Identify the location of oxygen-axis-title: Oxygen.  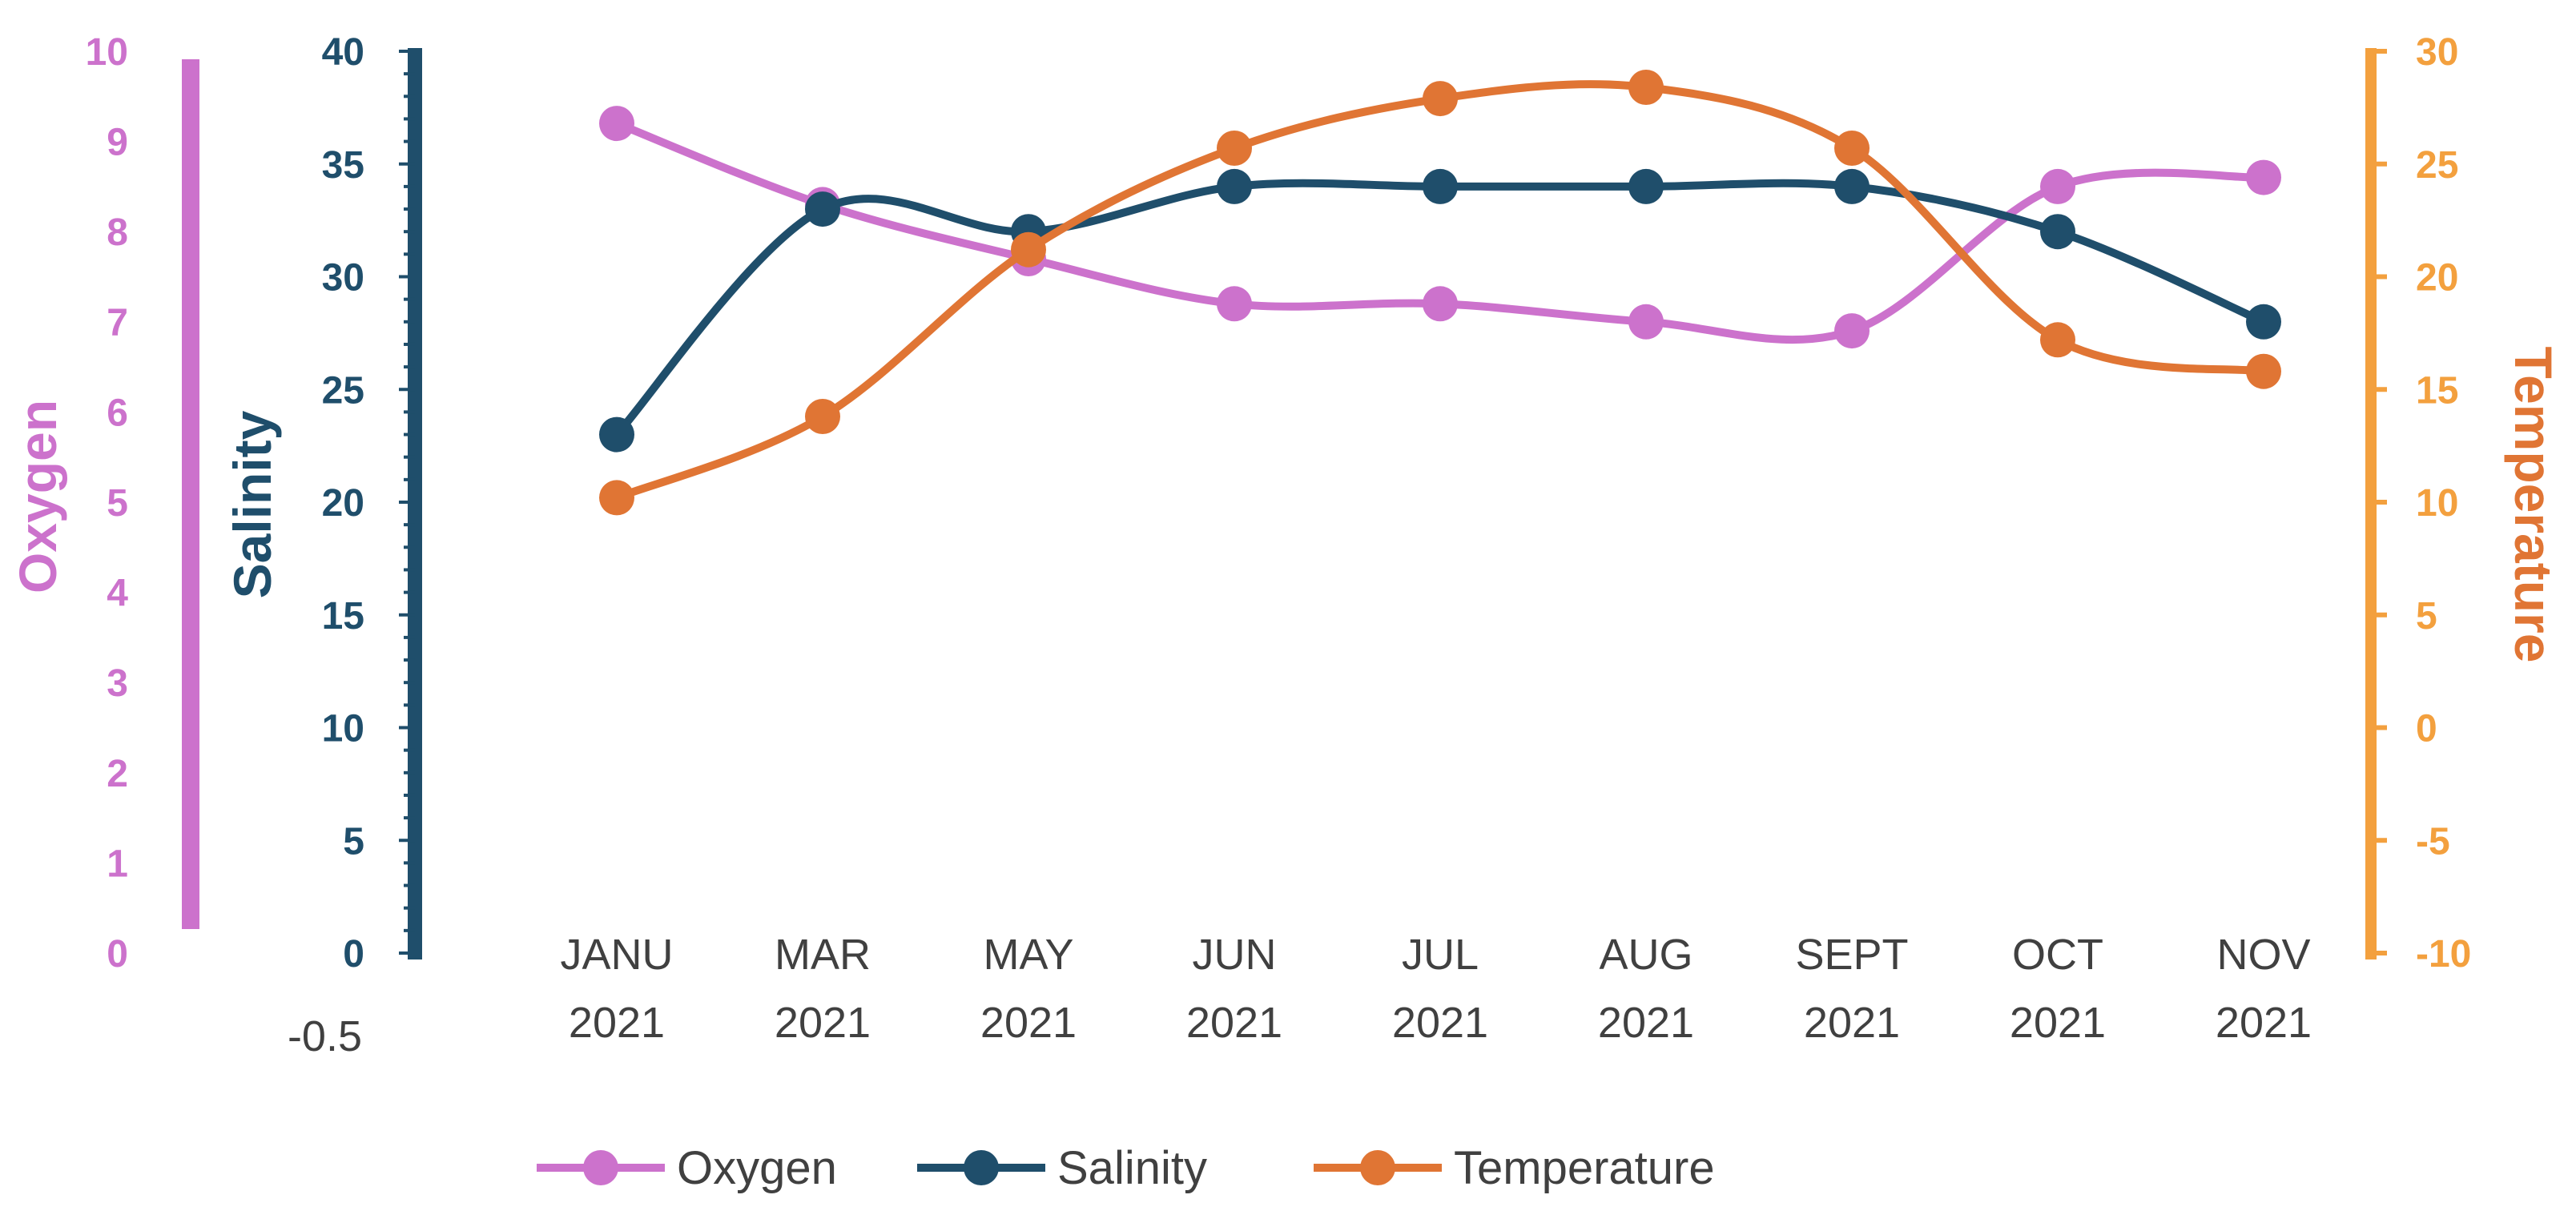
(37, 496).